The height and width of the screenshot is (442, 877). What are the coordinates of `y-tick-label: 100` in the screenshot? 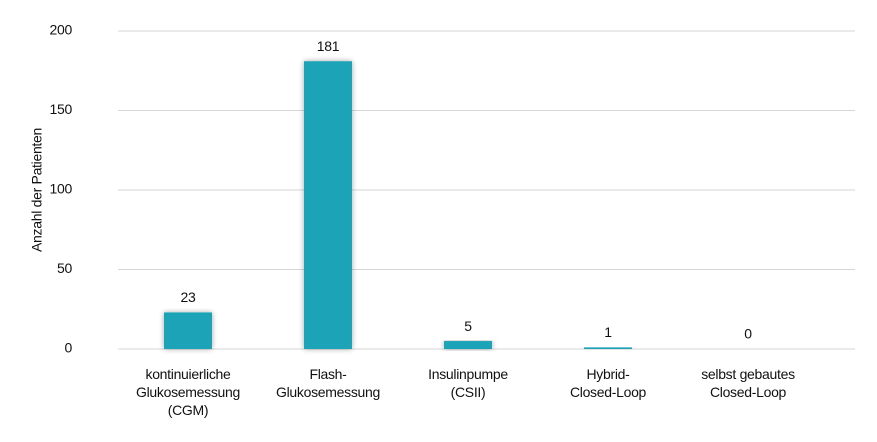 It's located at (61, 189).